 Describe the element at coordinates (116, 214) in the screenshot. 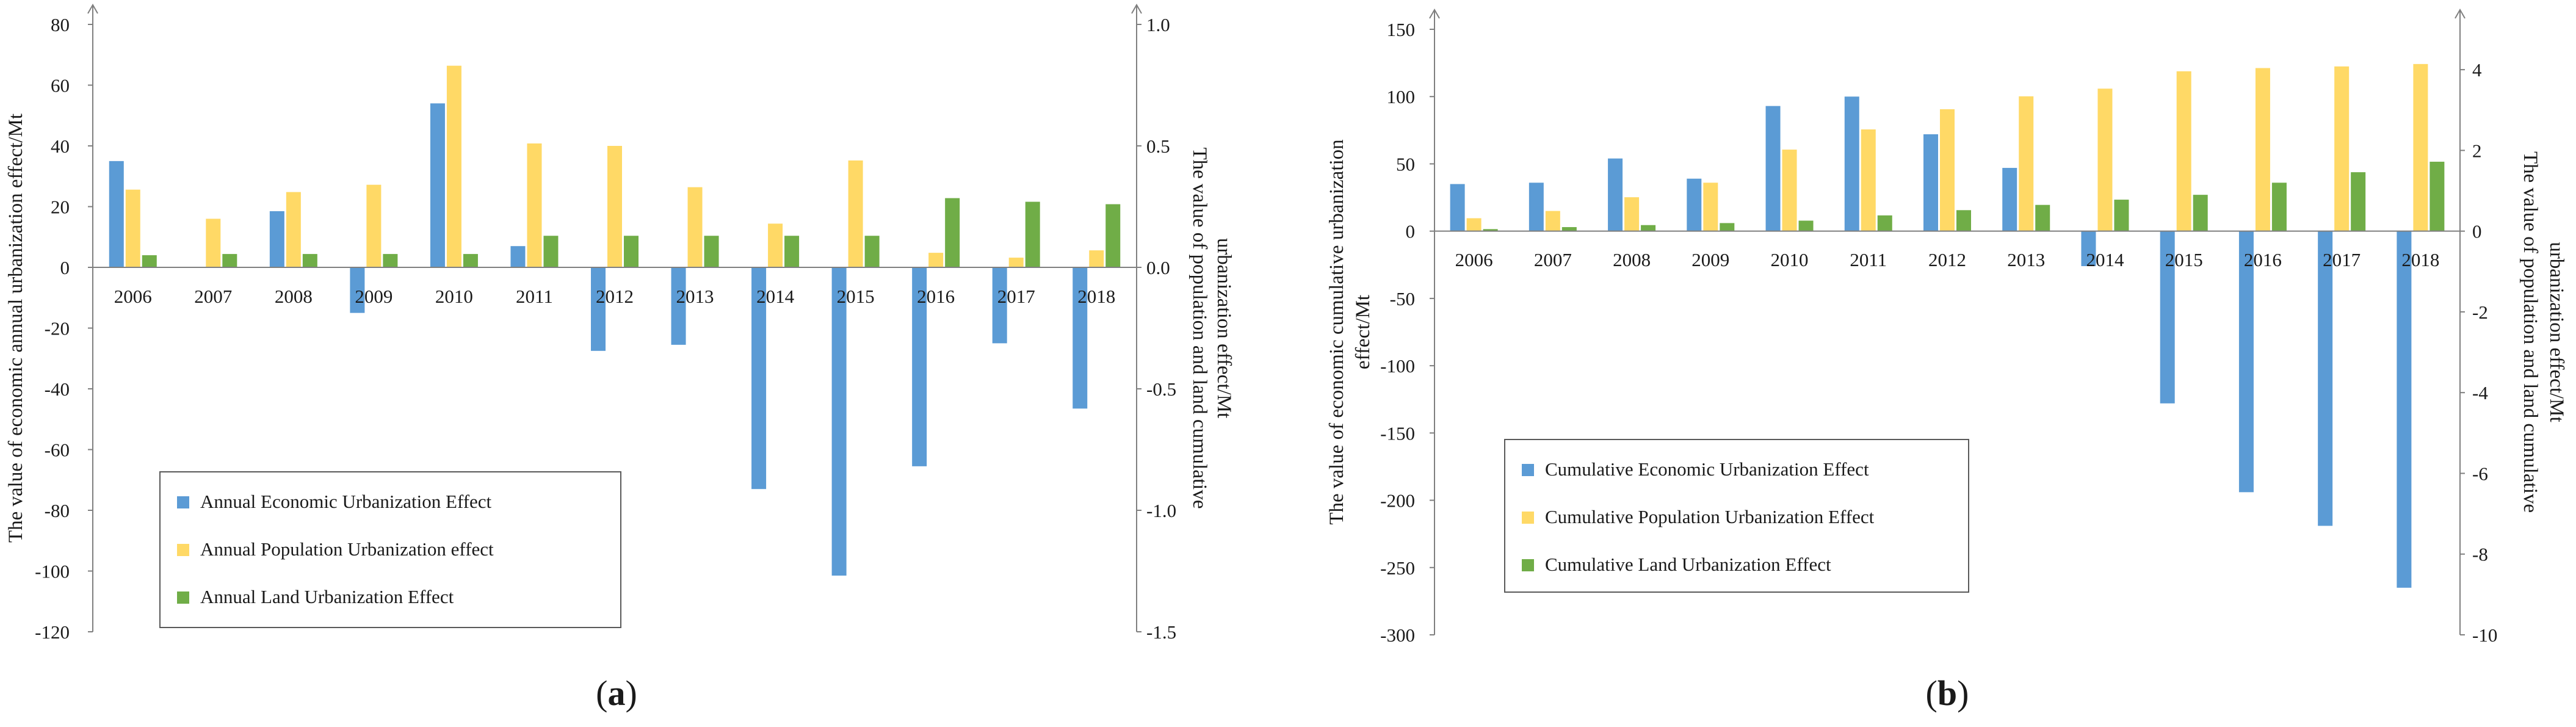

I see `bar-economic-2006` at that location.